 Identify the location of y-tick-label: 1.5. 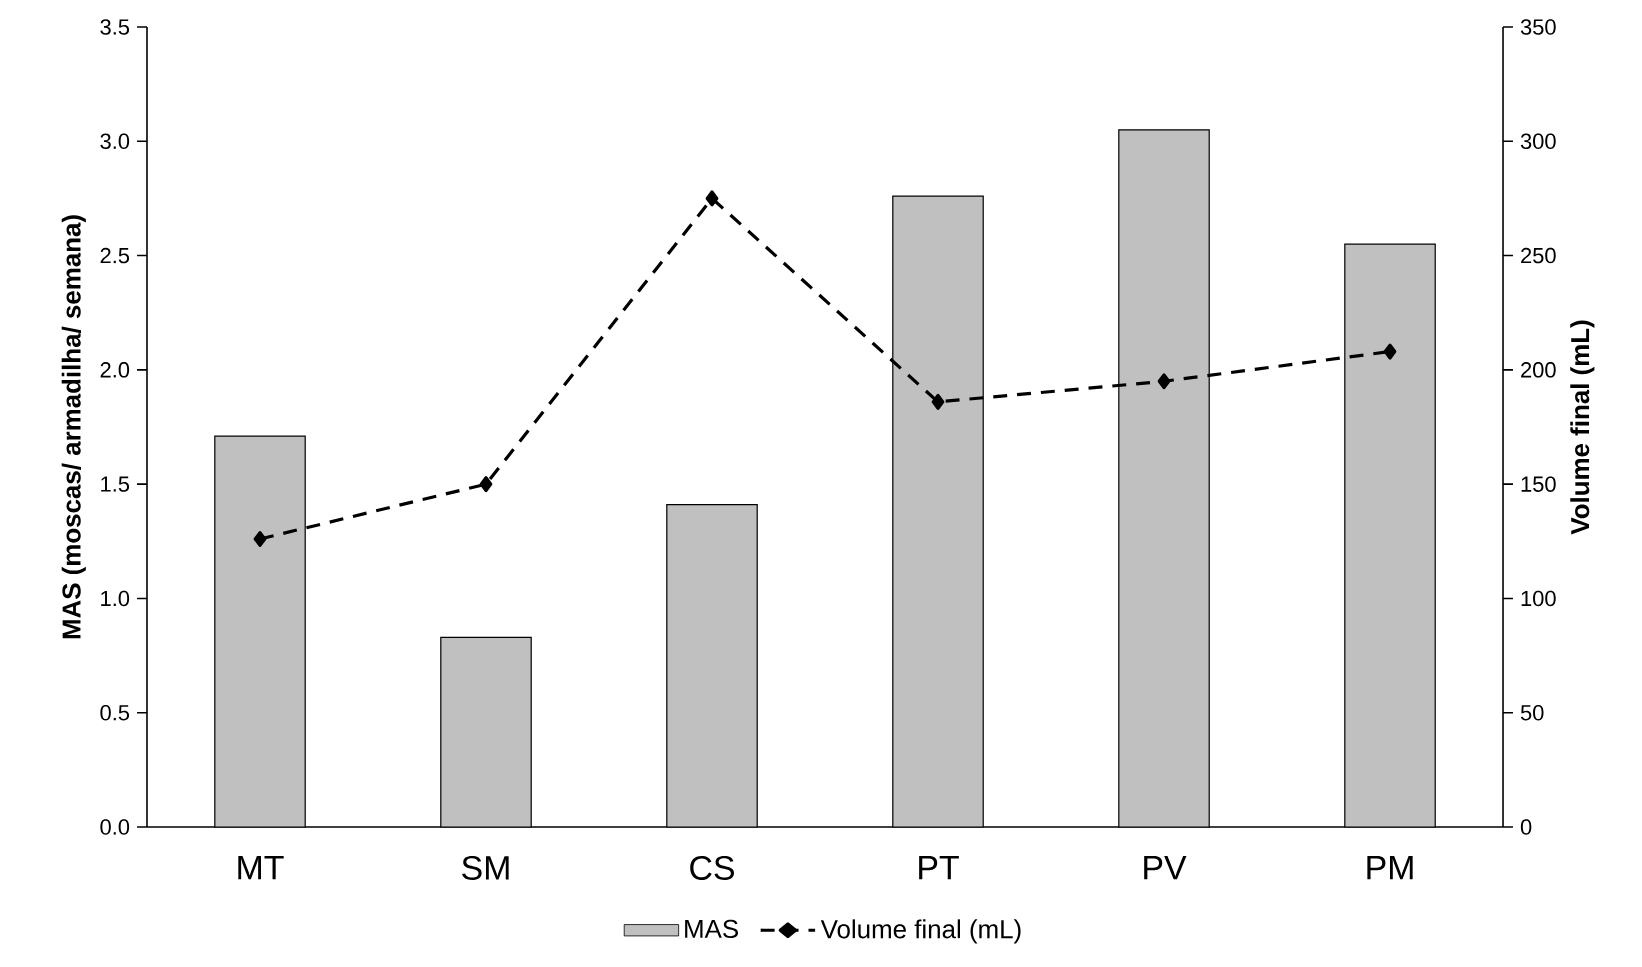
(115, 484).